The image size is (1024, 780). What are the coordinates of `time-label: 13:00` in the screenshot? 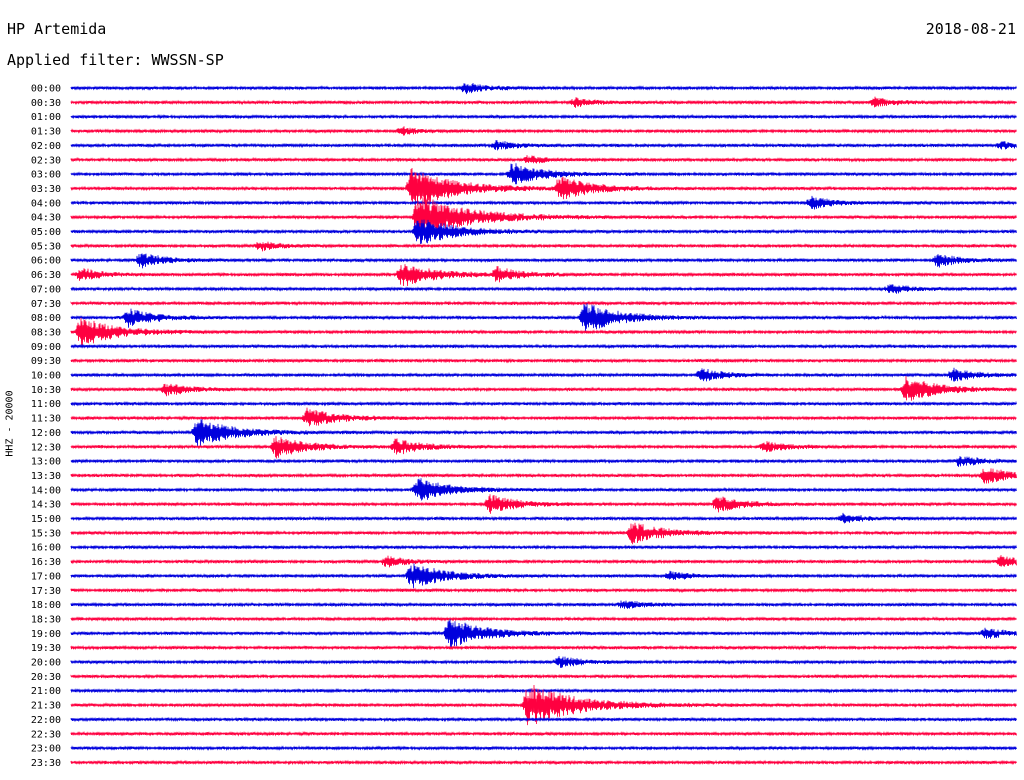 It's located at (46, 462).